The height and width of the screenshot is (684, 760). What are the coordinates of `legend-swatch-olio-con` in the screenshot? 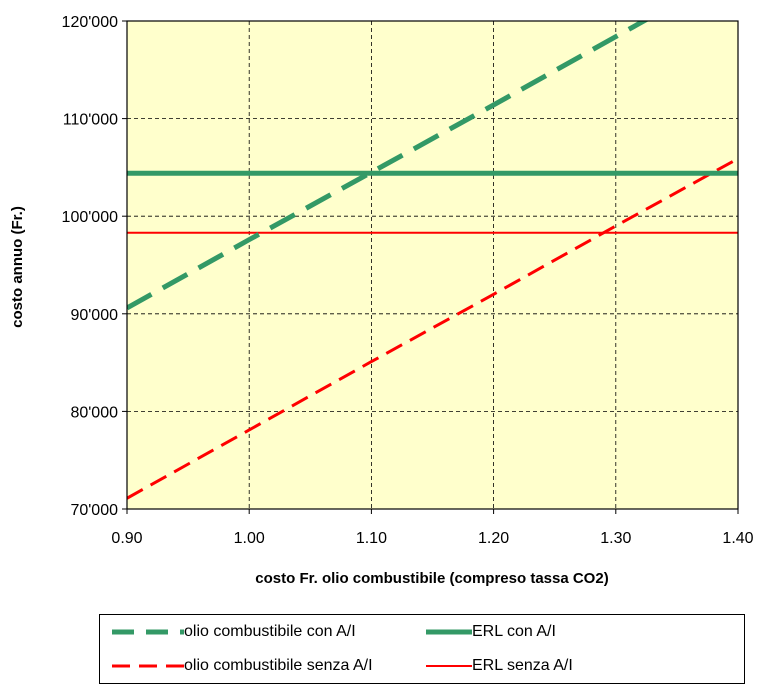 It's located at (148, 632).